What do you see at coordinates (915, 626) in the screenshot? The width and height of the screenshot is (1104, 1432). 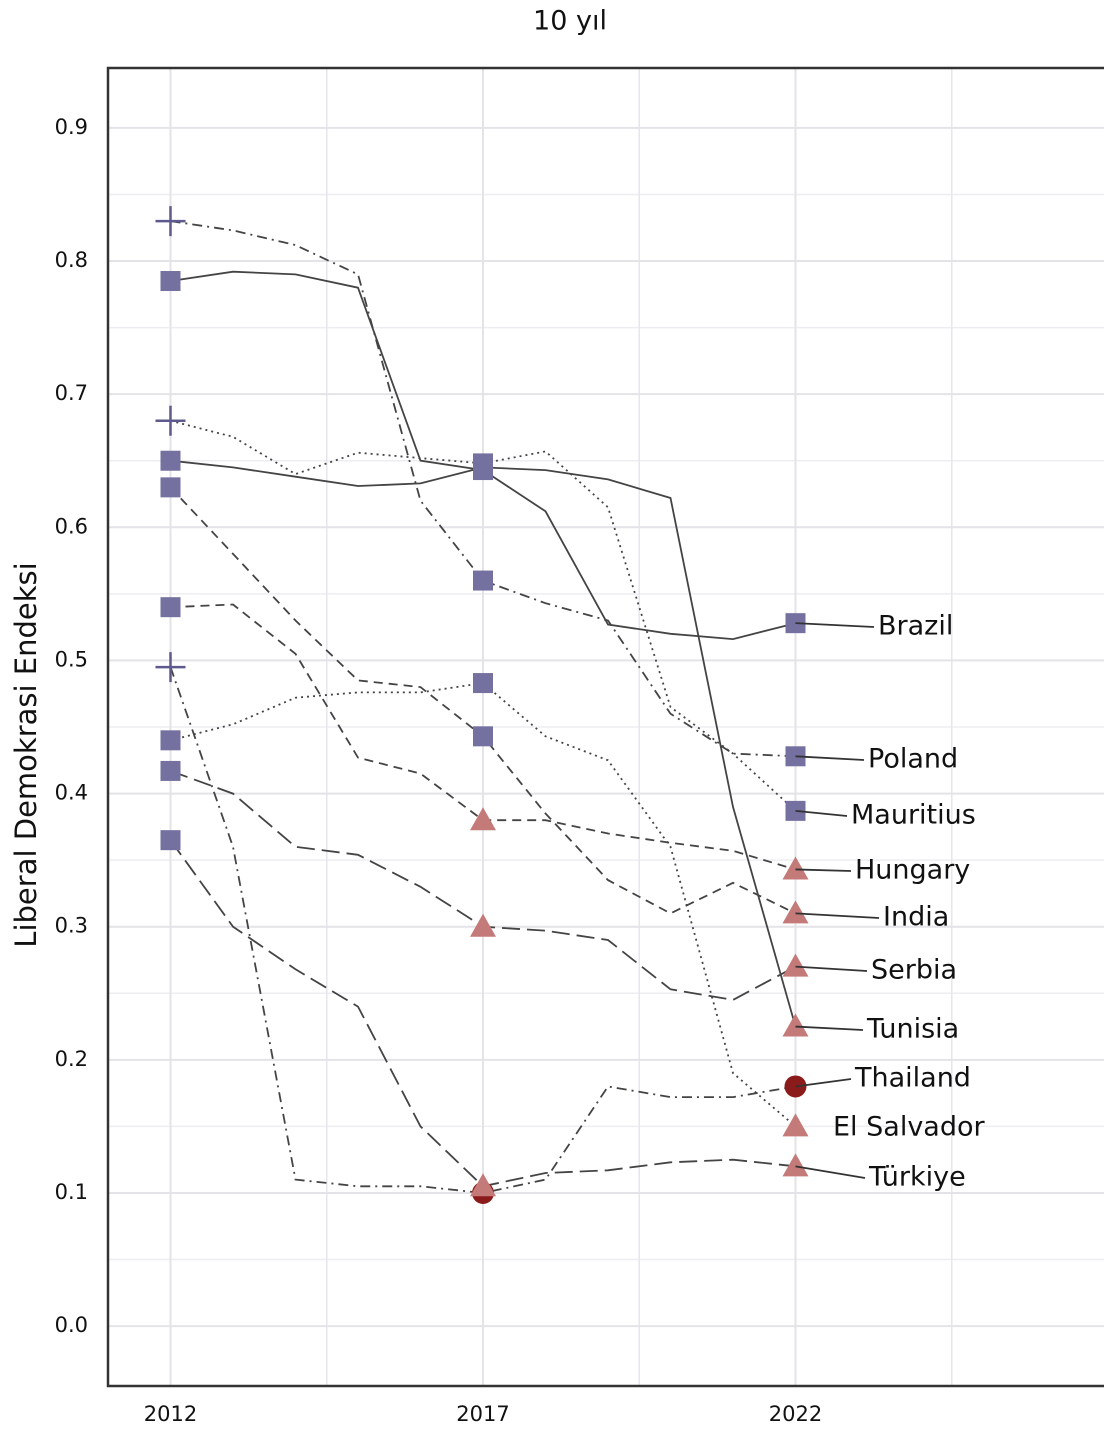 I see `series-label: Brazil` at bounding box center [915, 626].